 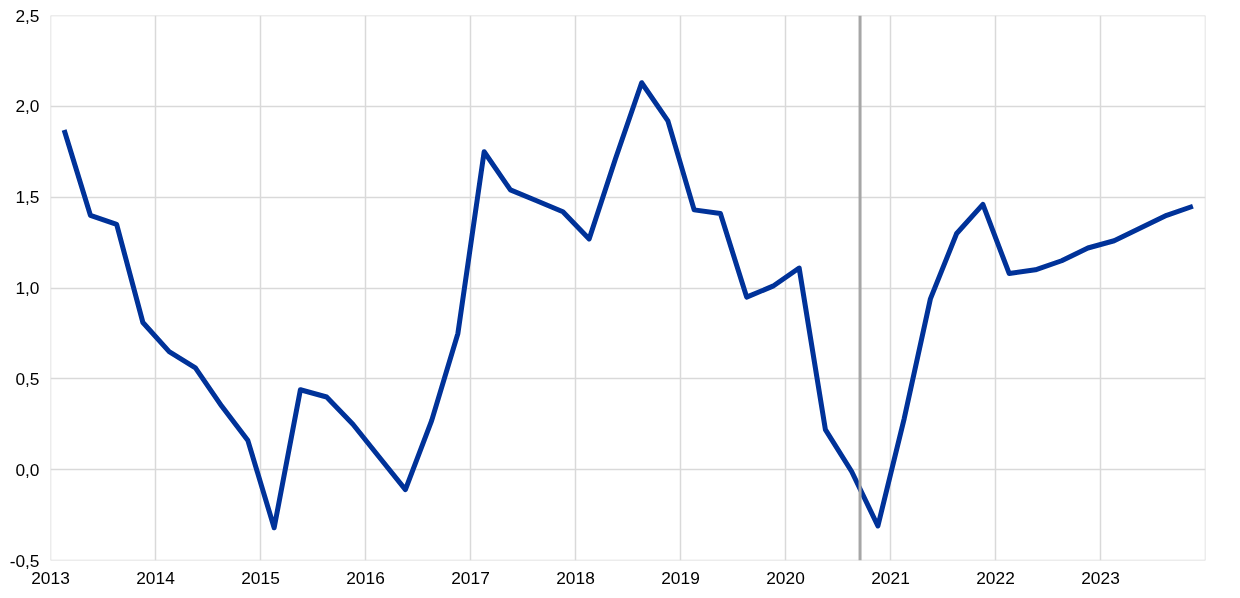 What do you see at coordinates (27, 378) in the screenshot?
I see `y-tick-label: 0,5` at bounding box center [27, 378].